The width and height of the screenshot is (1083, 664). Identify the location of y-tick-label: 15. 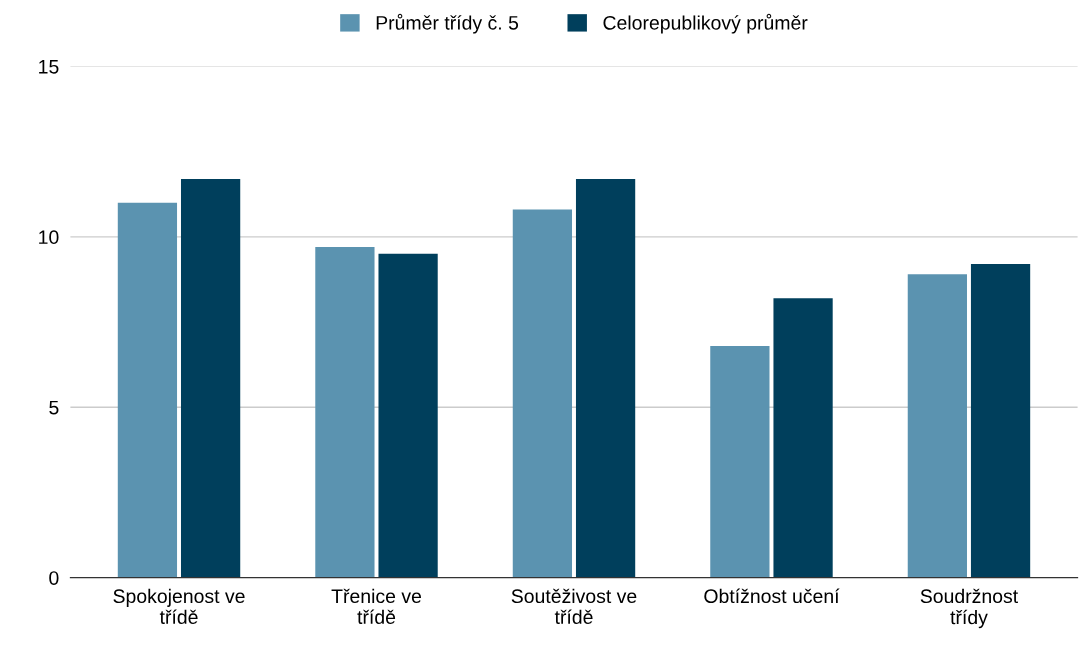
(49, 67).